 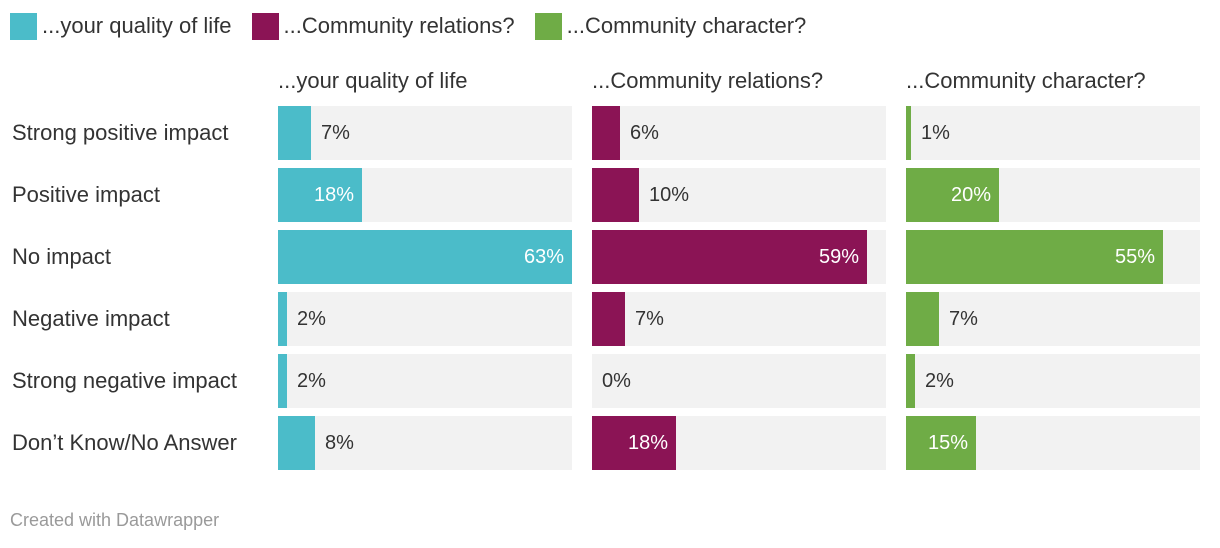 What do you see at coordinates (339, 443) in the screenshot?
I see `data-label: 8%` at bounding box center [339, 443].